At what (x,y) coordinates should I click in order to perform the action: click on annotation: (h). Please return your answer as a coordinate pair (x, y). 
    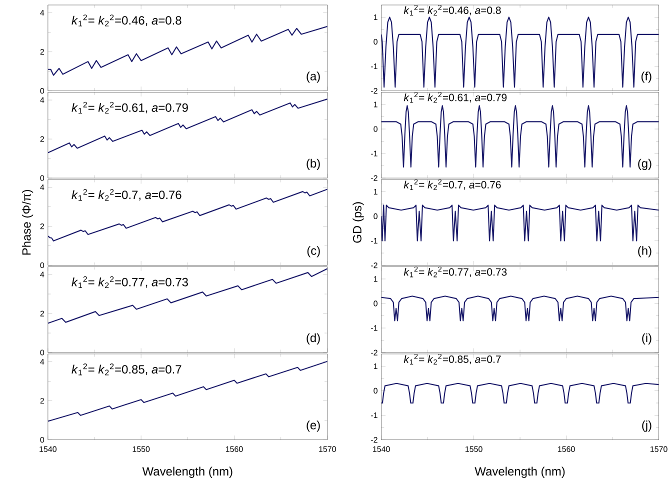
    Looking at the image, I should click on (645, 252).